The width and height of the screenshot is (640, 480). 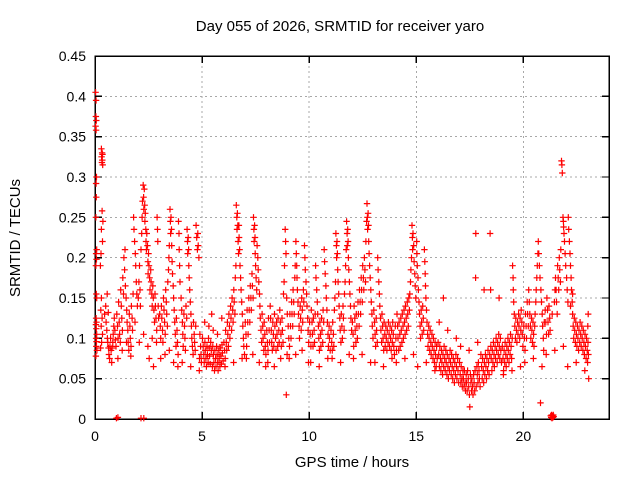 What do you see at coordinates (72, 137) in the screenshot?
I see `y-tick-label: 0.35` at bounding box center [72, 137].